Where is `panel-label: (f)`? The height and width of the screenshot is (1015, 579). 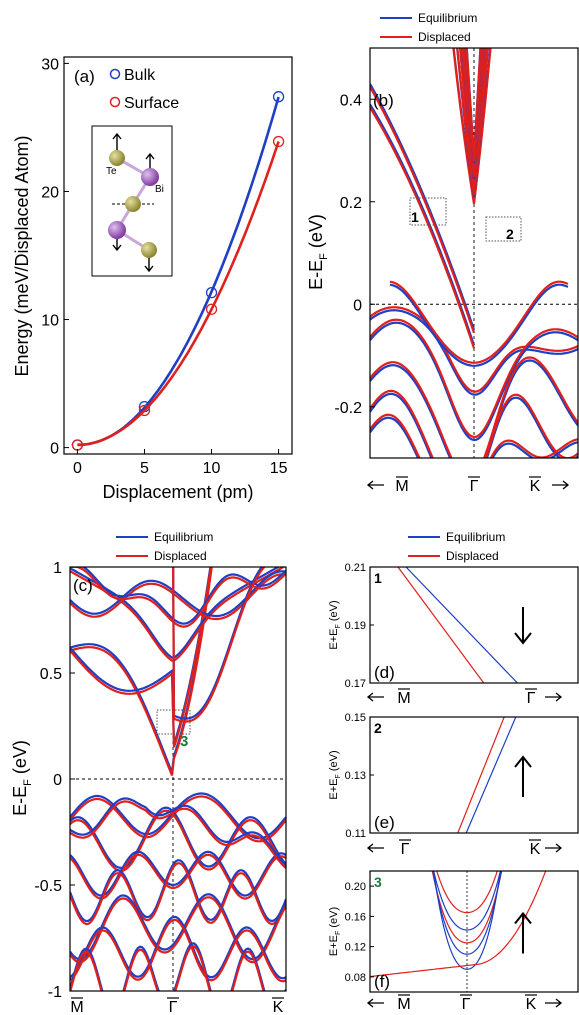 panel-label: (f) is located at coordinates (382, 981).